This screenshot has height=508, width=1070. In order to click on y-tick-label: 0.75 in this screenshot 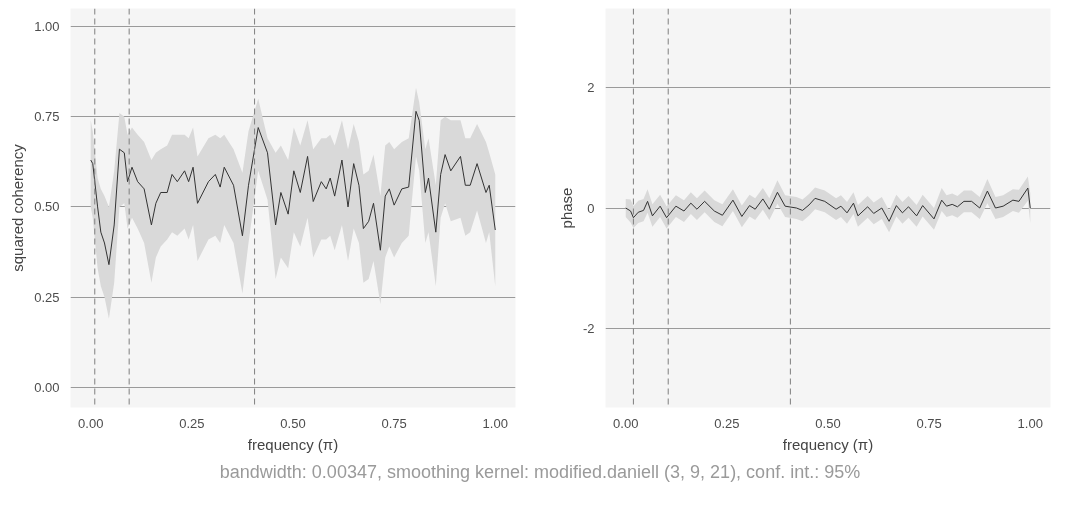, I will do `click(47, 117)`.